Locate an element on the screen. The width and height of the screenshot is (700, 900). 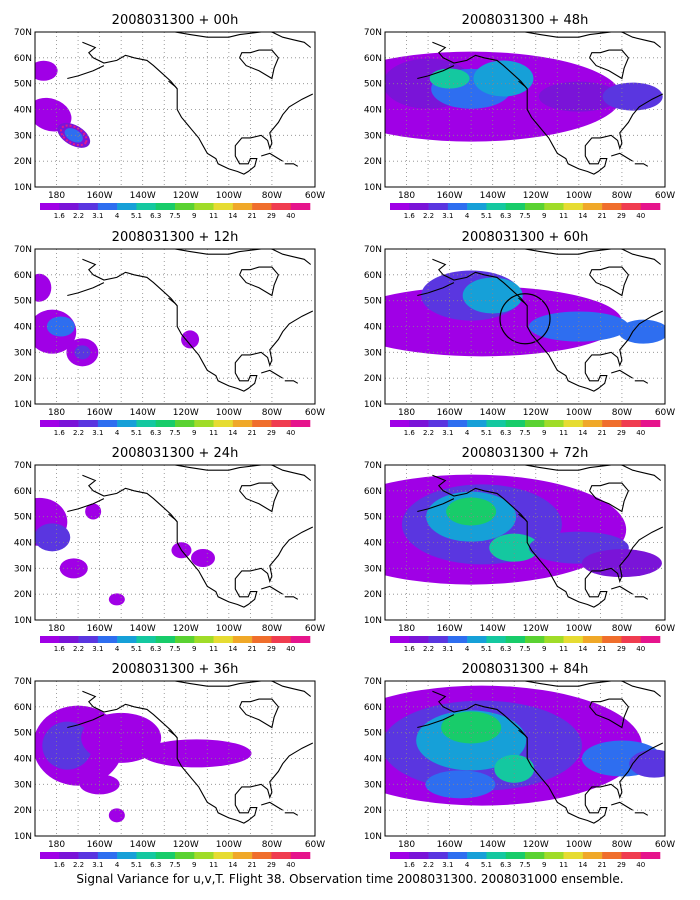
lon-tick-label: 180 is located at coordinates (406, 196).